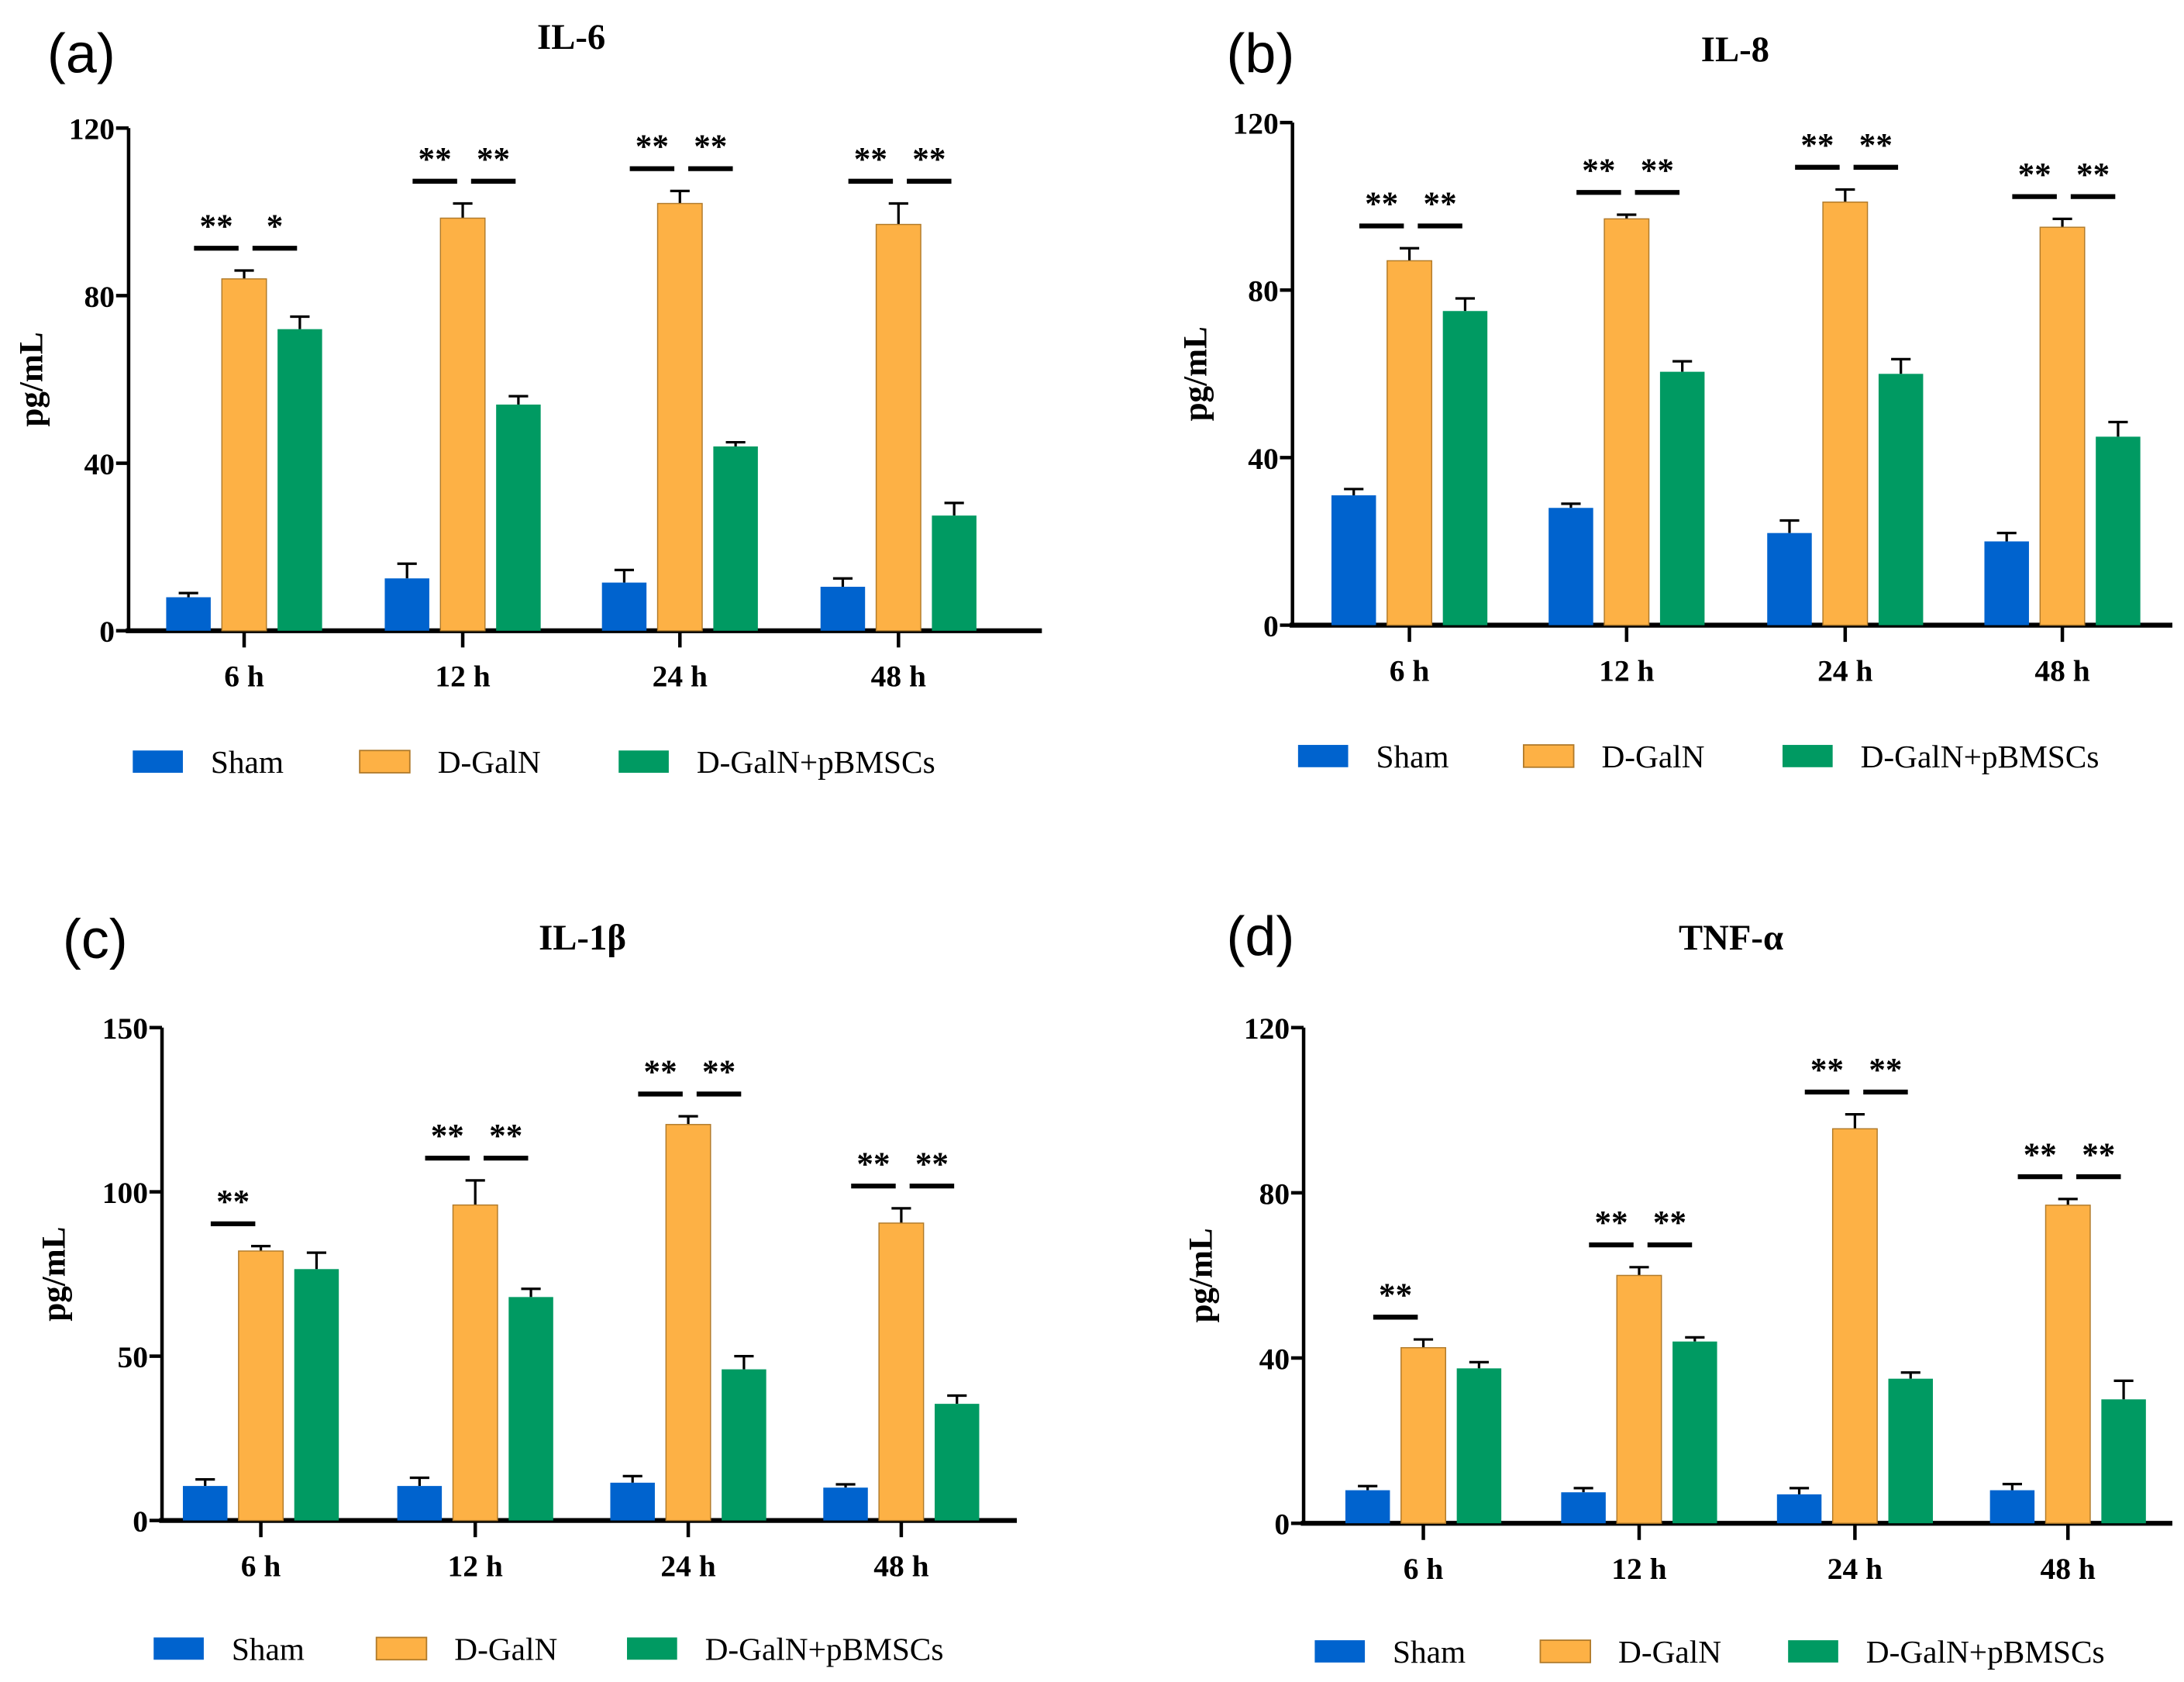  What do you see at coordinates (81, 53) in the screenshot?
I see `panel-label: (a)` at bounding box center [81, 53].